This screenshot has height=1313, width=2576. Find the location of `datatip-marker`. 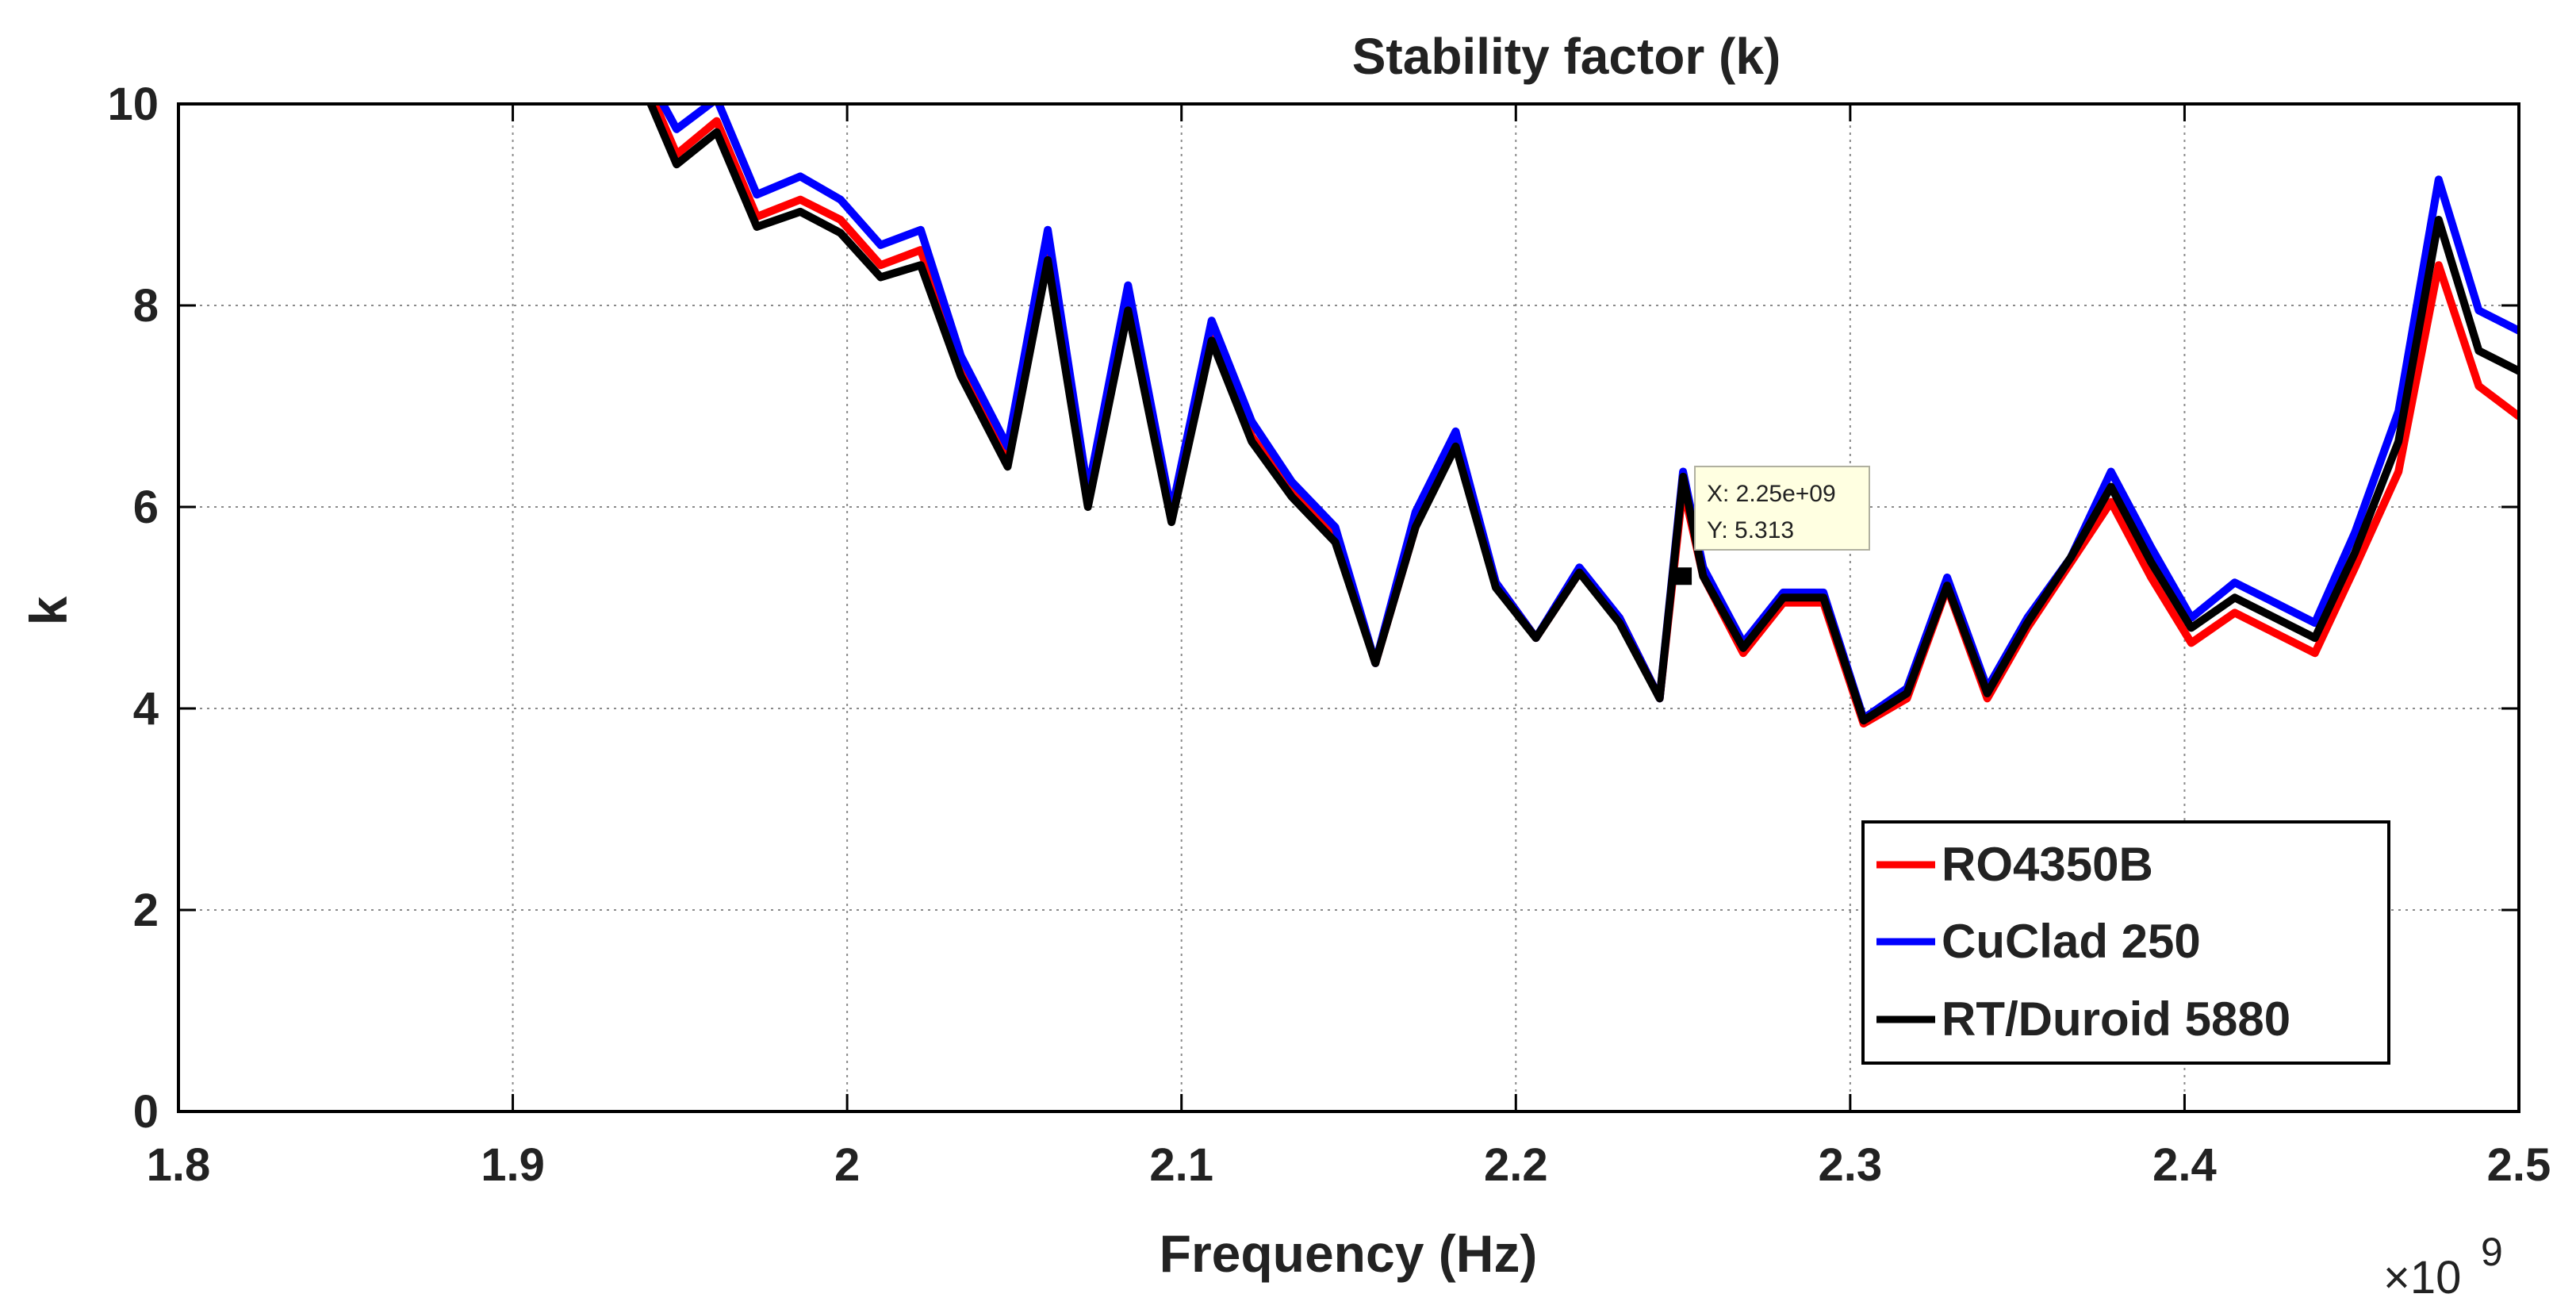

datatip-marker is located at coordinates (1683, 576).